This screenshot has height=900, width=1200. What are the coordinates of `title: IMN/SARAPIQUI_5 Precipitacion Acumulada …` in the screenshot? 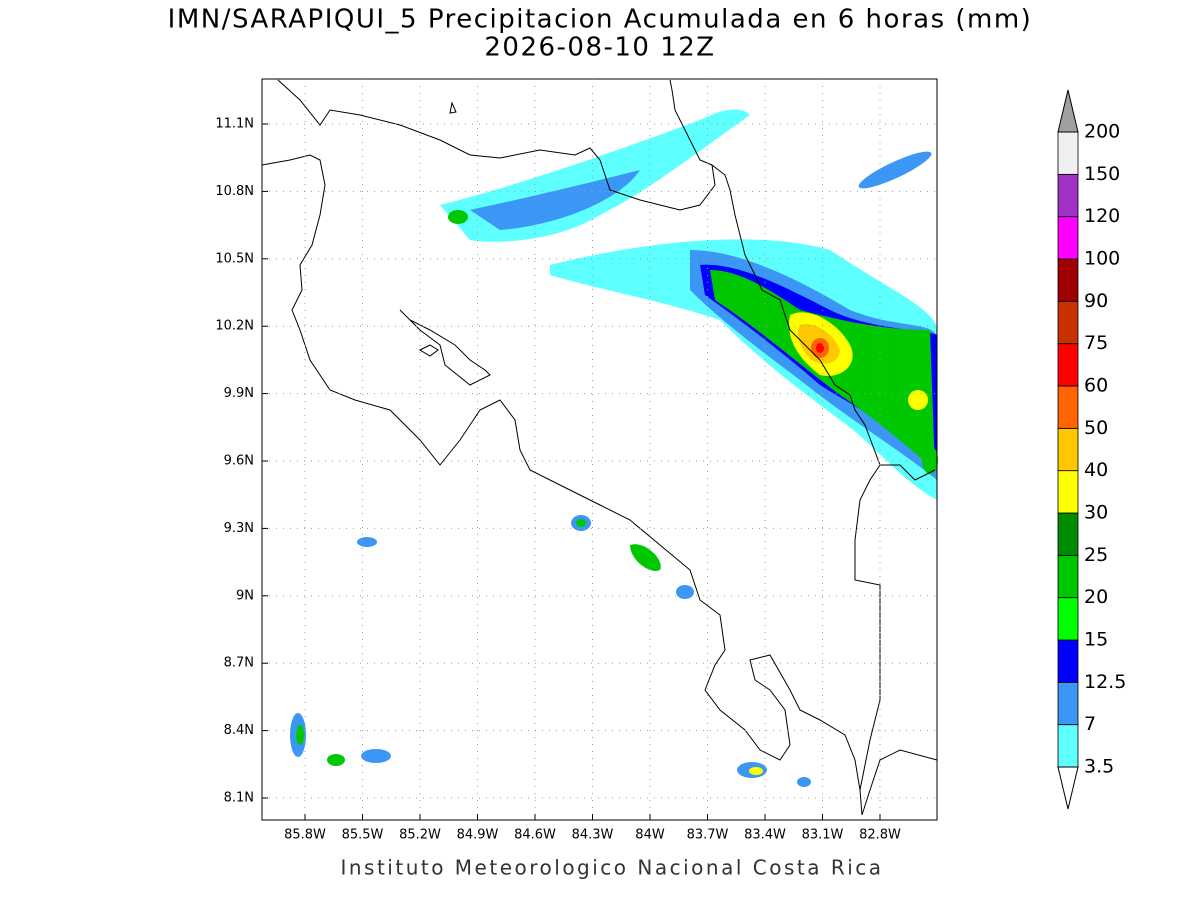 It's located at (600, 20).